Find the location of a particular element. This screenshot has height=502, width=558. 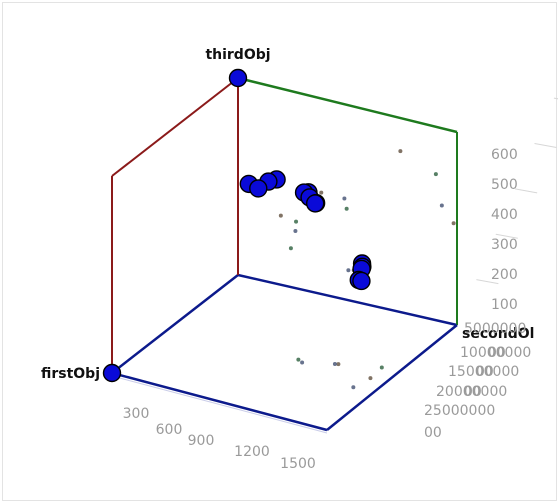

x-axis-shadow is located at coordinates (219, 404).